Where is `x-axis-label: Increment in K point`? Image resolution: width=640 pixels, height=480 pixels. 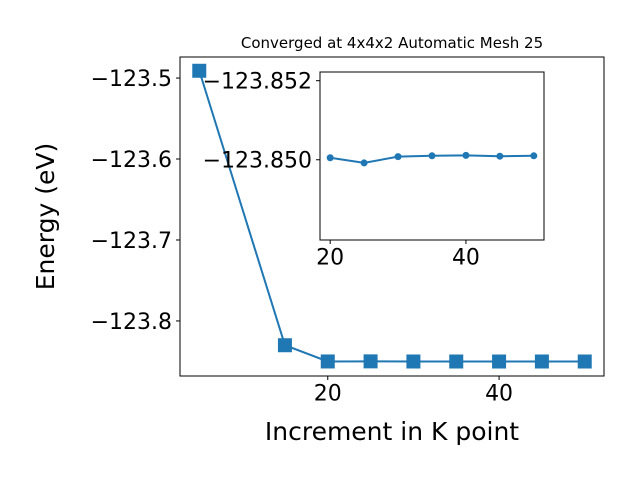 x-axis-label: Increment in K point is located at coordinates (392, 431).